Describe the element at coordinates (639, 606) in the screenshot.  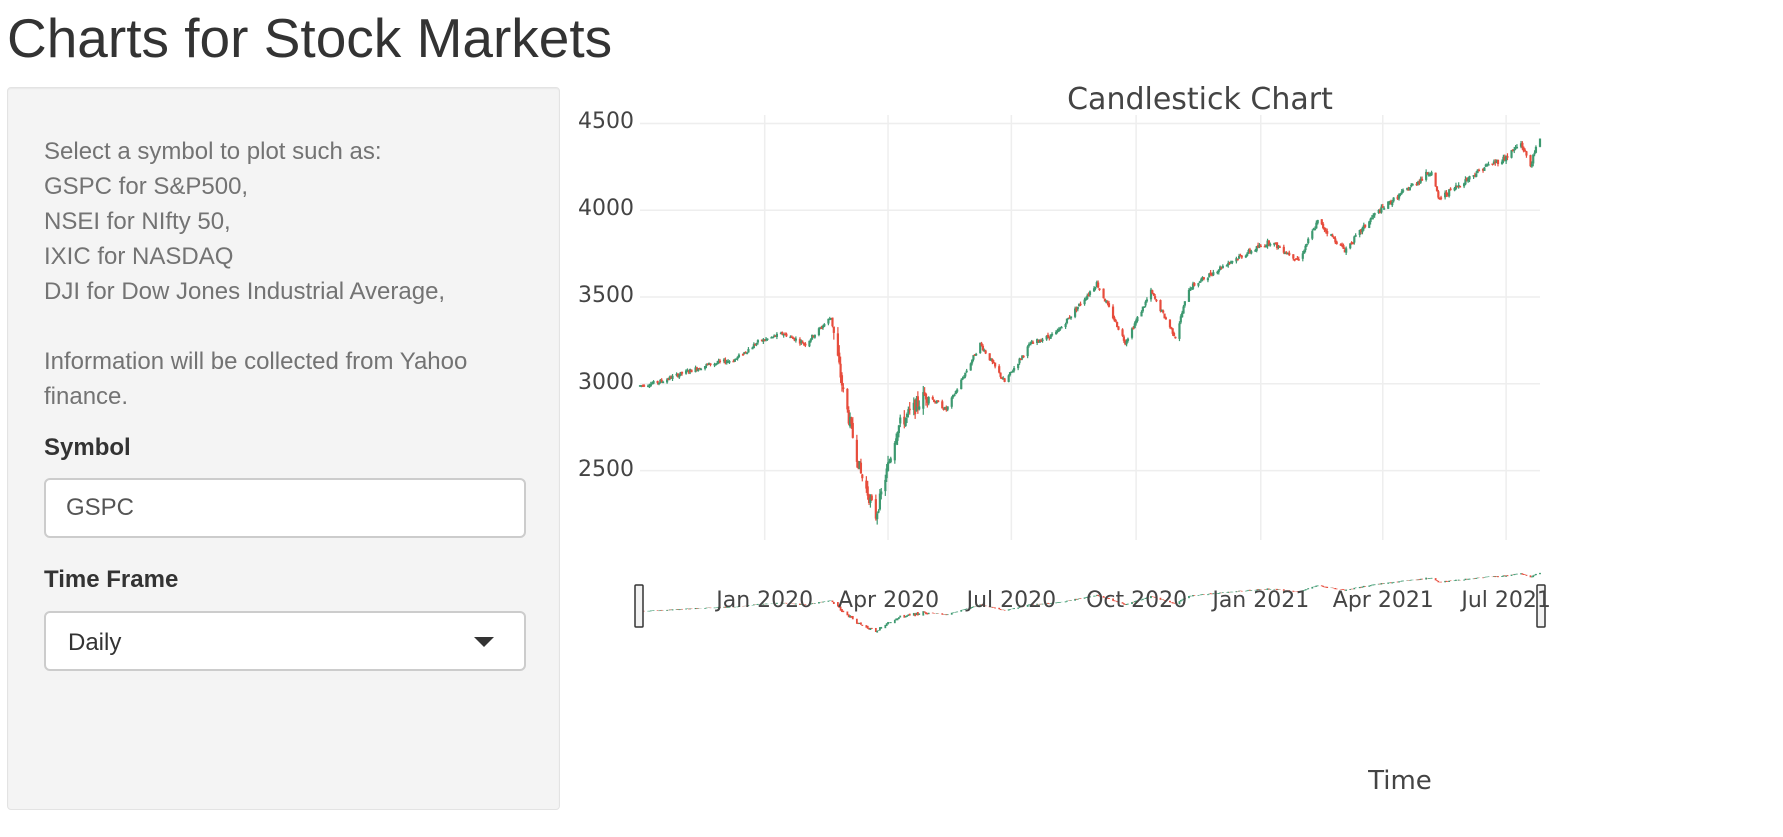
I see `range-slider-handle-left` at that location.